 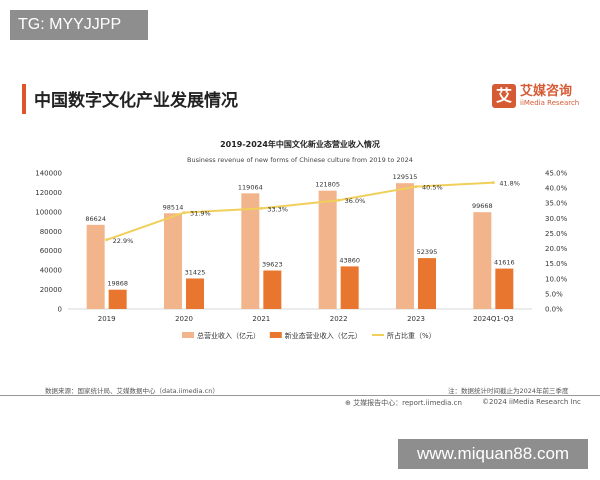 I want to click on y-tick-label: 60000, so click(x=51, y=251).